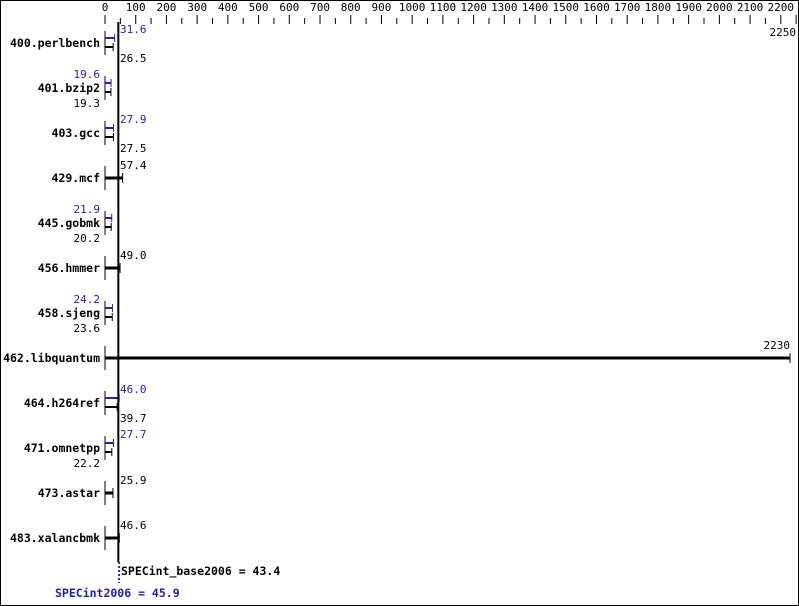 Image resolution: width=799 pixels, height=606 pixels. Describe the element at coordinates (412, 7) in the screenshot. I see `x-tick-label: 1000` at that location.